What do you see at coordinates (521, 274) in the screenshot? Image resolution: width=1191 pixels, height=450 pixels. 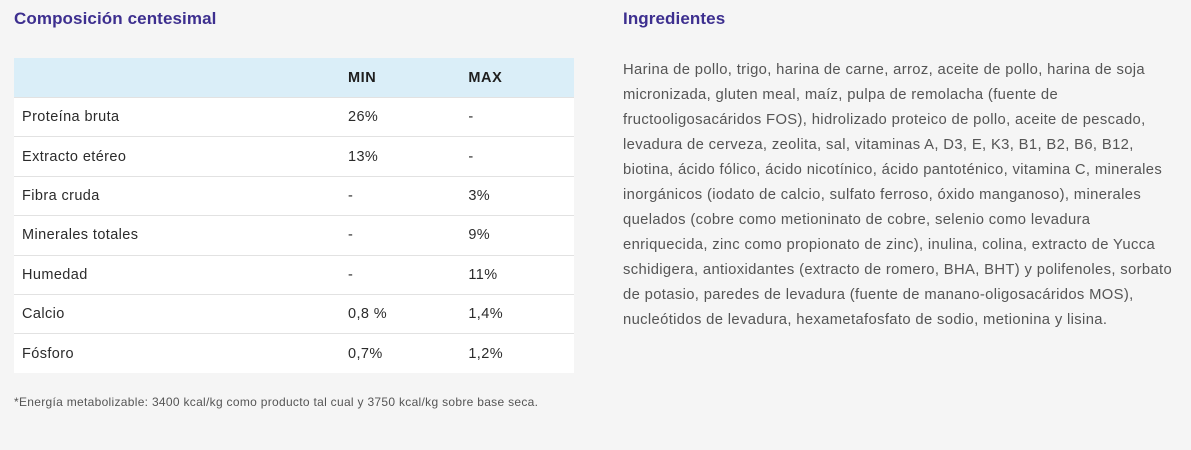 I see `nutrient-max: 11%` at bounding box center [521, 274].